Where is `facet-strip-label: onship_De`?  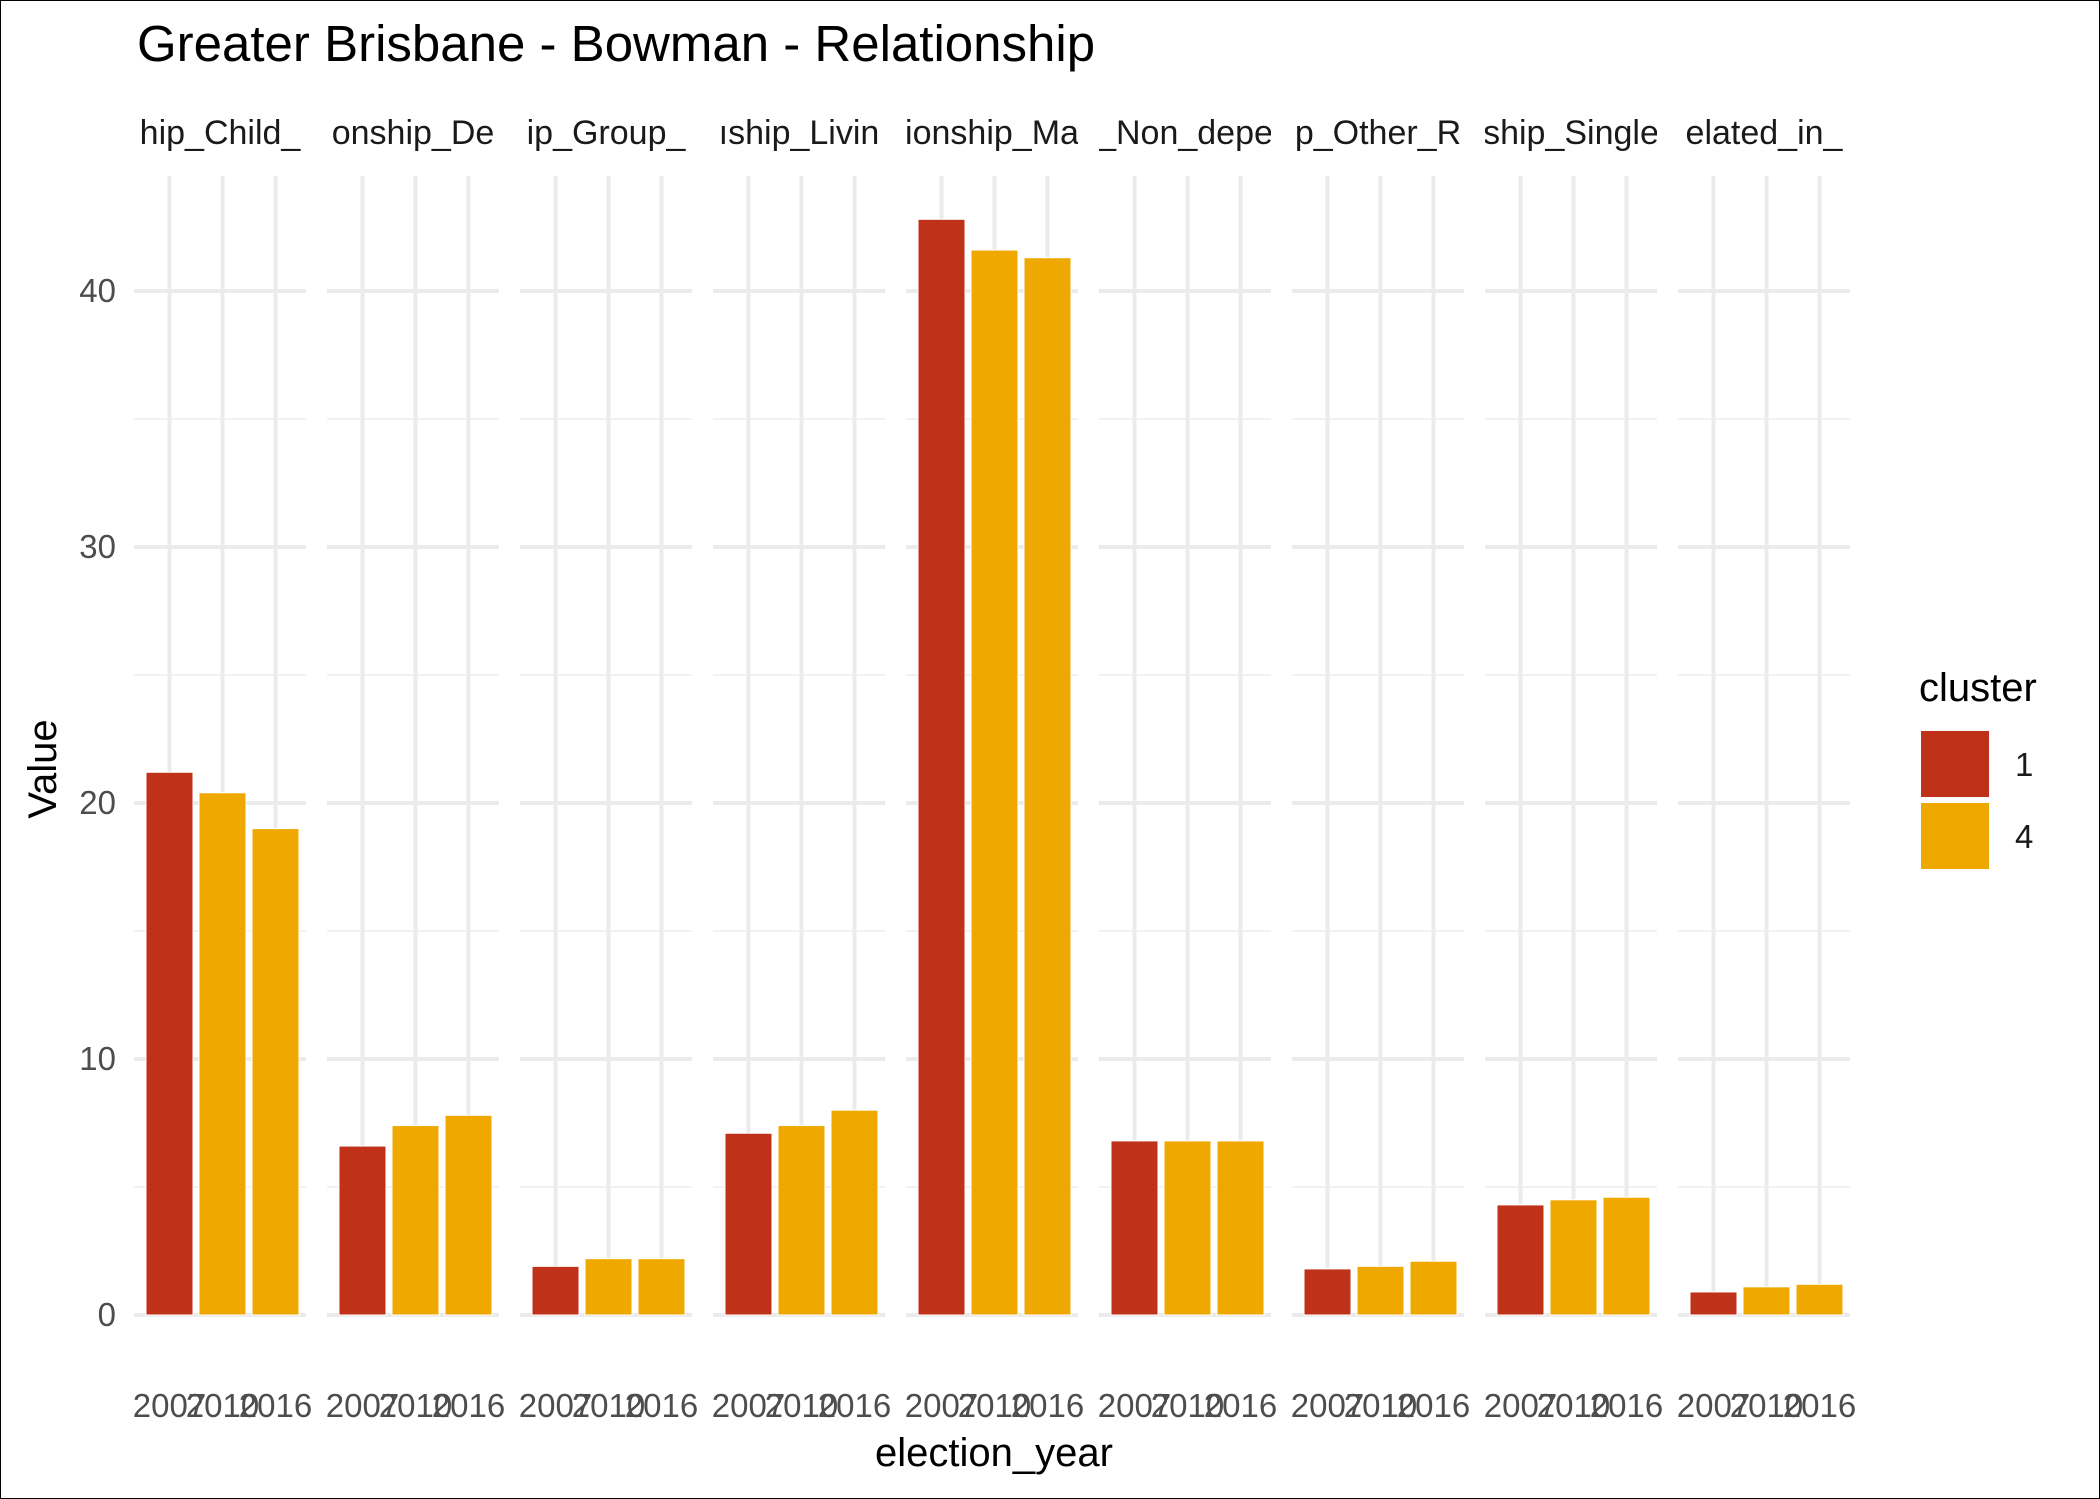
facet-strip-label: onship_De is located at coordinates (413, 133).